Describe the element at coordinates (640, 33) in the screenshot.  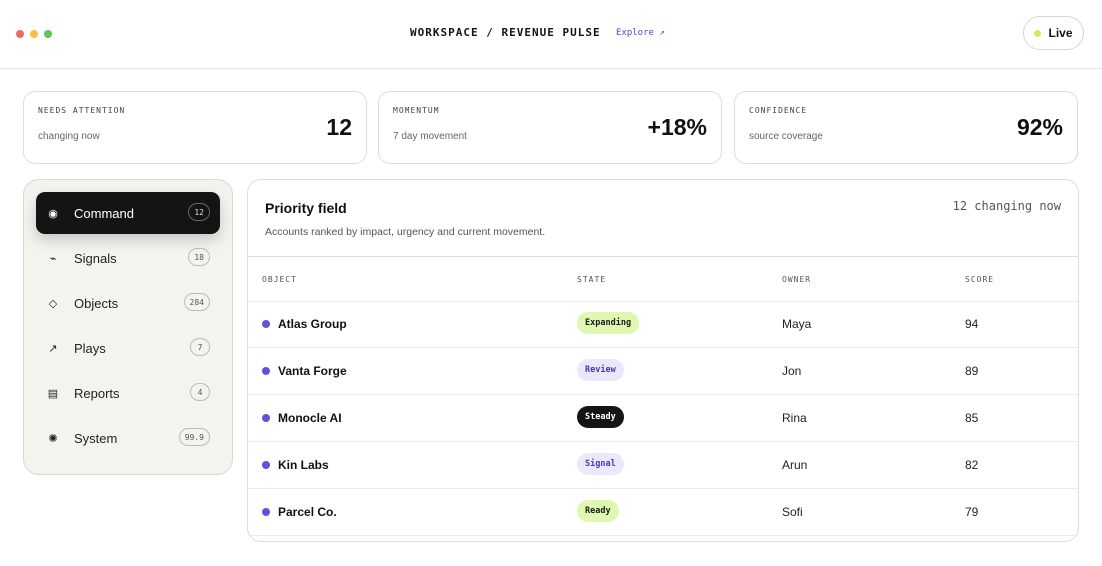
I see `explore-link: Explore ↗` at that location.